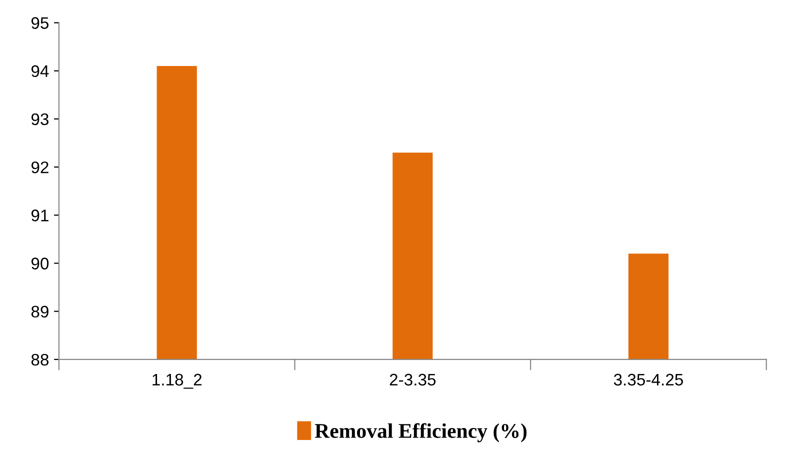 This screenshot has width=786, height=455. Describe the element at coordinates (39, 167) in the screenshot. I see `y-tick-label: 92` at that location.